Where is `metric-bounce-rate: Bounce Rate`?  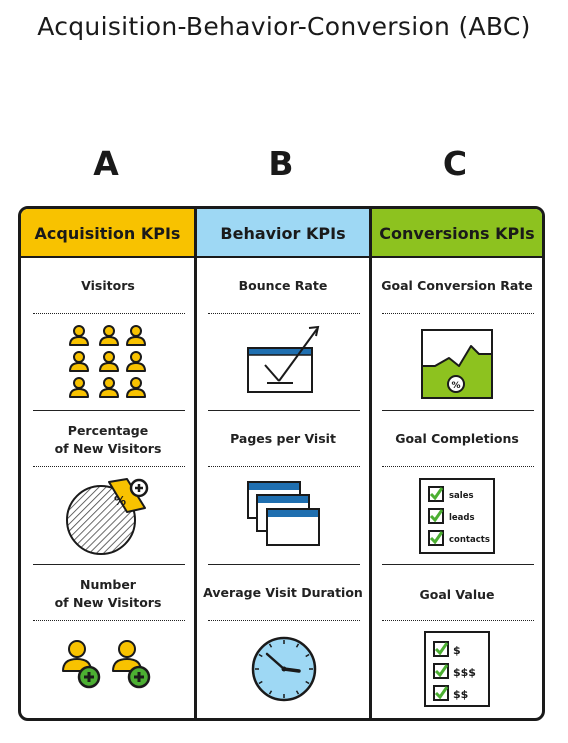
metric-bounce-rate: Bounce Rate is located at coordinates (283, 285).